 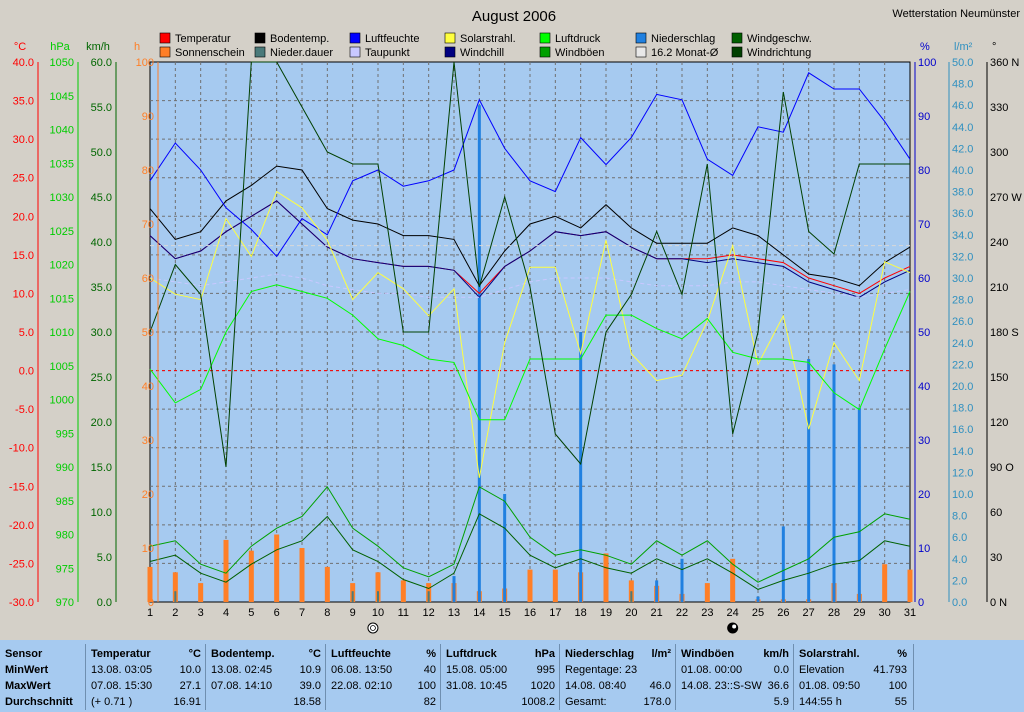 I want to click on y-tick-label-left: 50, so click(x=148, y=333).